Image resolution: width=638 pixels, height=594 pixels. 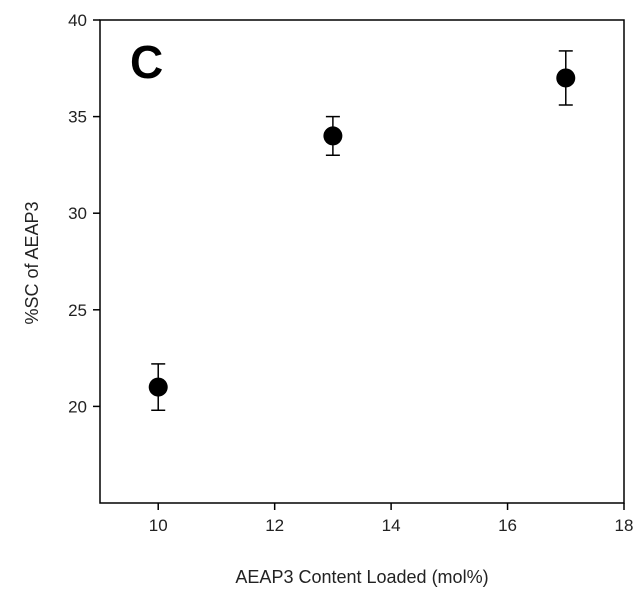 I want to click on x-tick-label: 16, so click(x=507, y=525).